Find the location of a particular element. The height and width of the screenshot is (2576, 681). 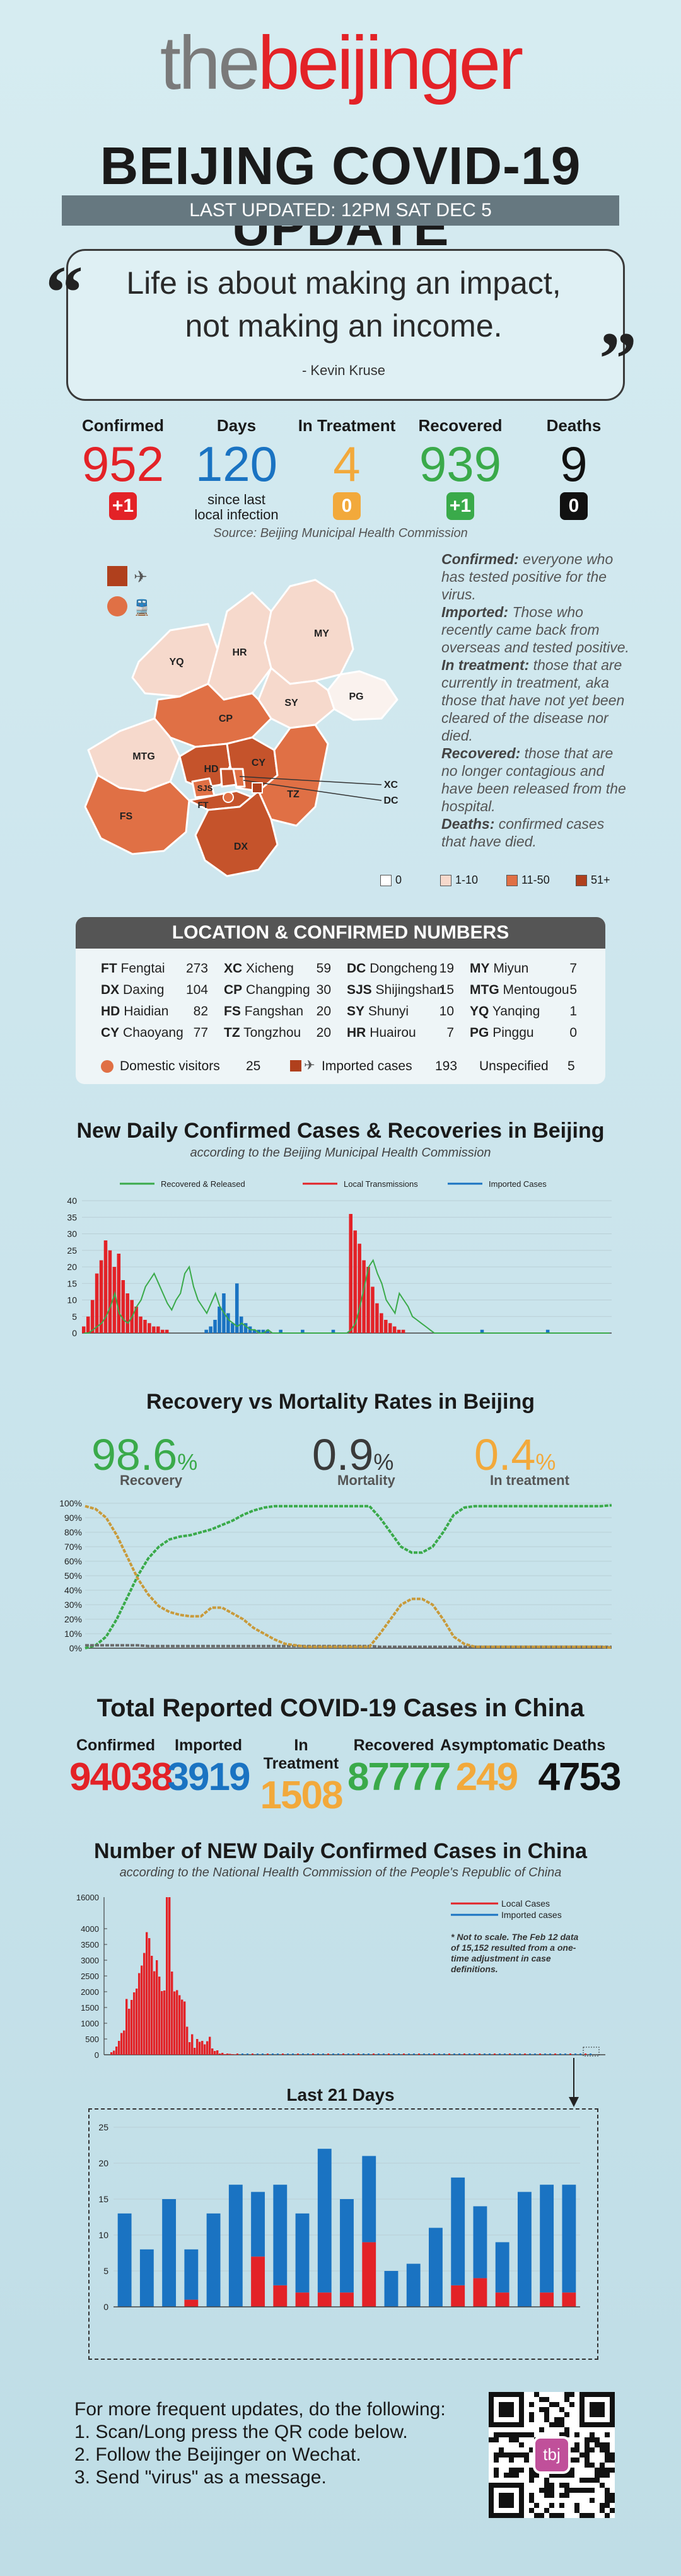

y-tick-label: 35 is located at coordinates (72, 1217).